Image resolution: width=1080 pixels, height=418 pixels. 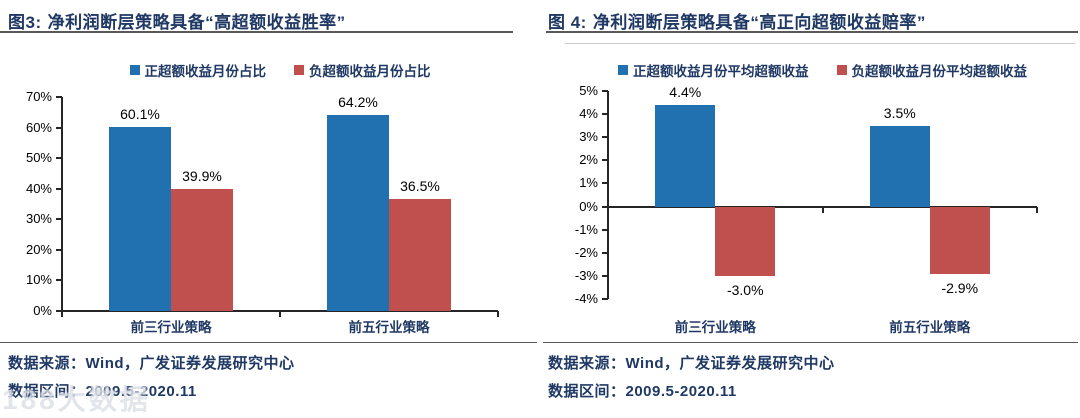 I want to click on y-tick-label: 10%, so click(x=38, y=280).